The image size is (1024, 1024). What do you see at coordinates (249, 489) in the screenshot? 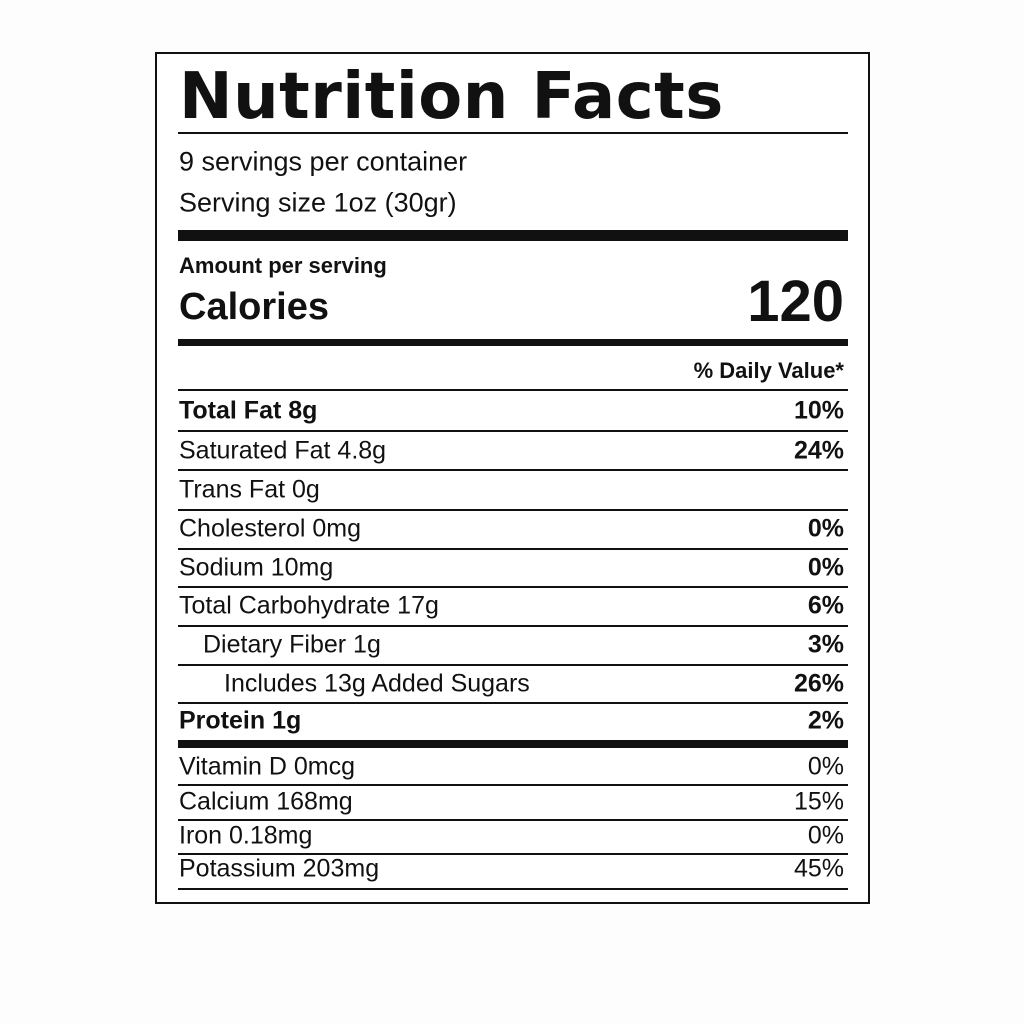
I see `nutrient-label: Trans Fat 0g` at bounding box center [249, 489].